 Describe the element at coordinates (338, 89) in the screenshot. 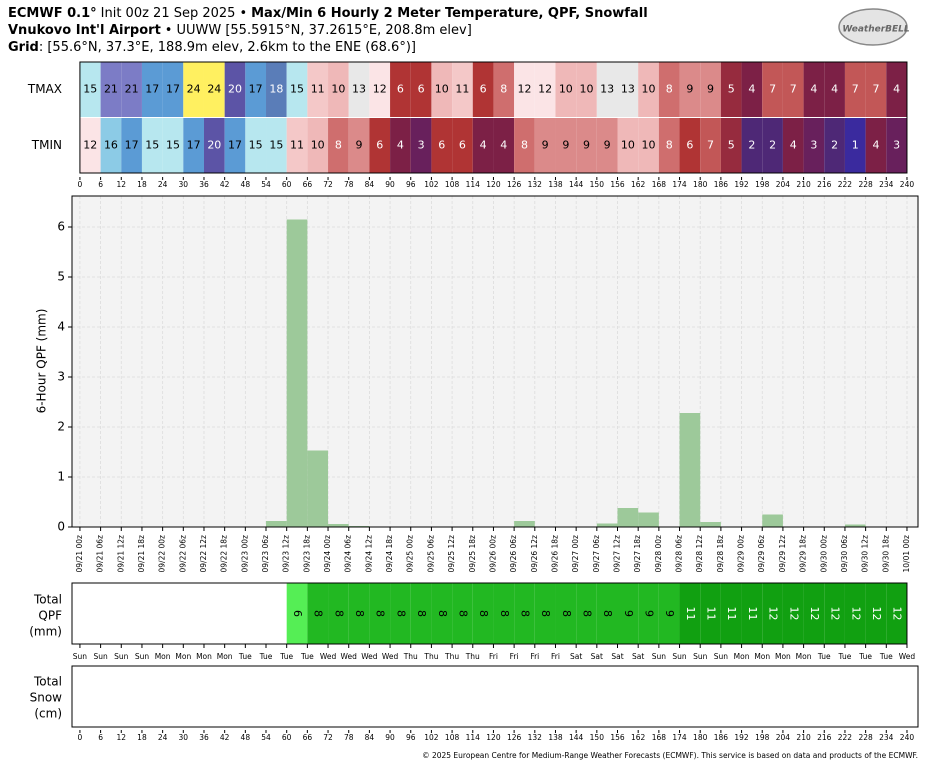

I see `temperature-label: 10` at that location.